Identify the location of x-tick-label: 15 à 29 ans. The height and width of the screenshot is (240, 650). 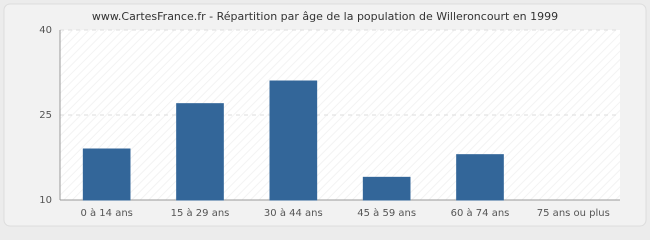
(200, 213).